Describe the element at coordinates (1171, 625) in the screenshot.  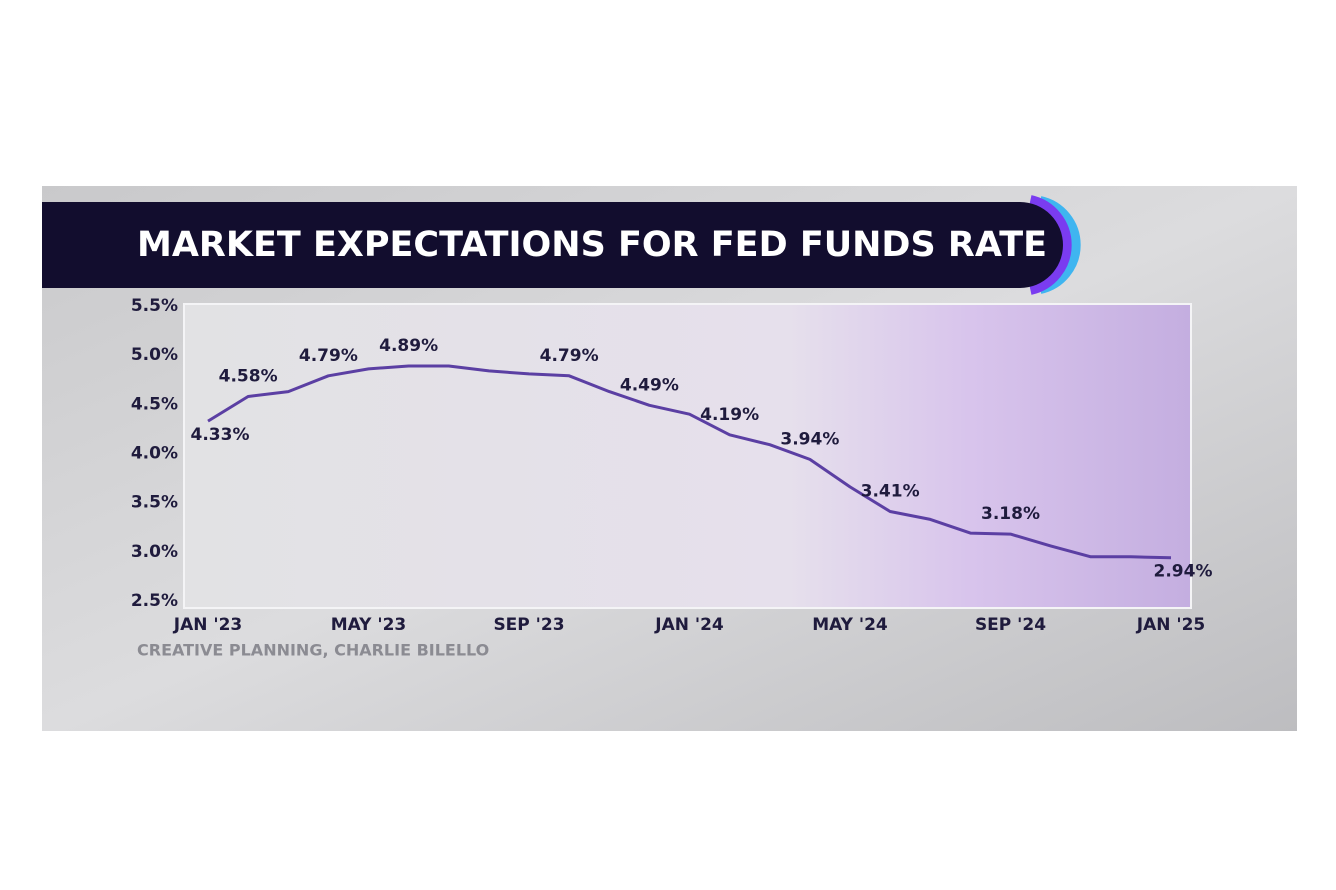
I see `x-tick-label: JAN '25` at that location.